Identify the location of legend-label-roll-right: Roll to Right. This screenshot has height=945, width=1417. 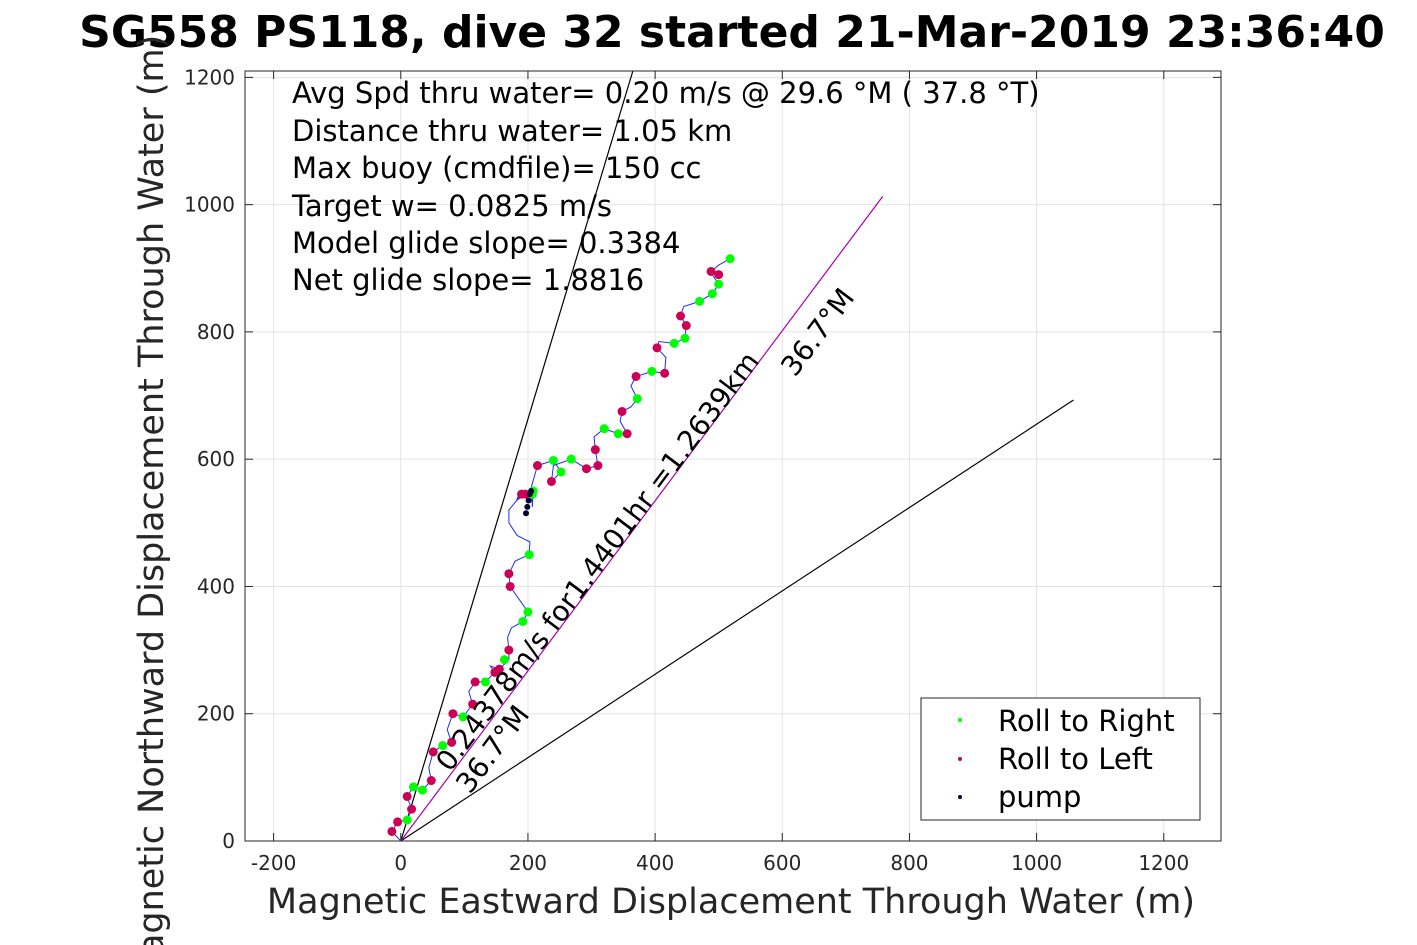
(1086, 721).